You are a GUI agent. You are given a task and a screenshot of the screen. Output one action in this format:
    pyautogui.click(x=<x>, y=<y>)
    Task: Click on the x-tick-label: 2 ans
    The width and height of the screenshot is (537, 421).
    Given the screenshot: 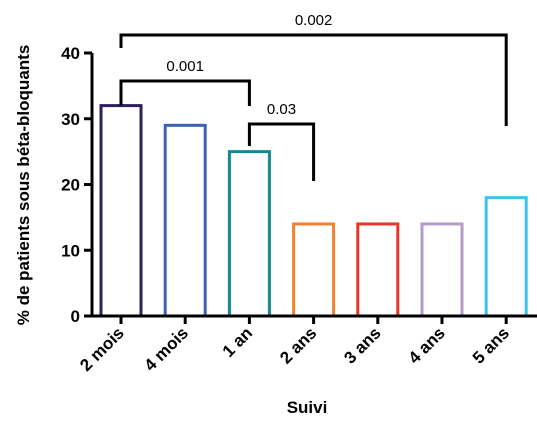 What is the action you would take?
    pyautogui.click(x=298, y=345)
    